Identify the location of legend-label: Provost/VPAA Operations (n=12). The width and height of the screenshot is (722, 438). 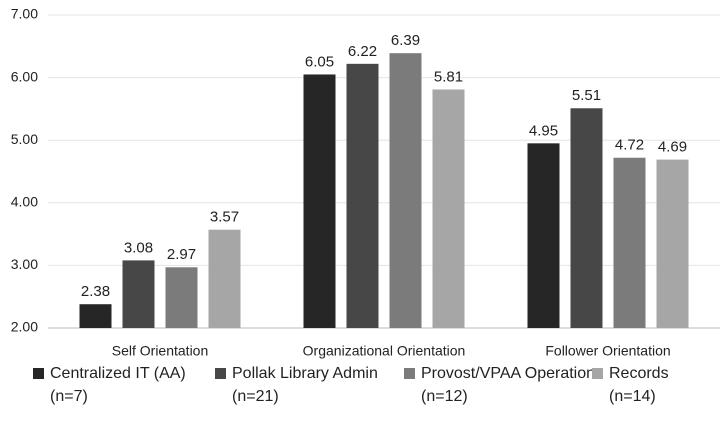
(512, 385).